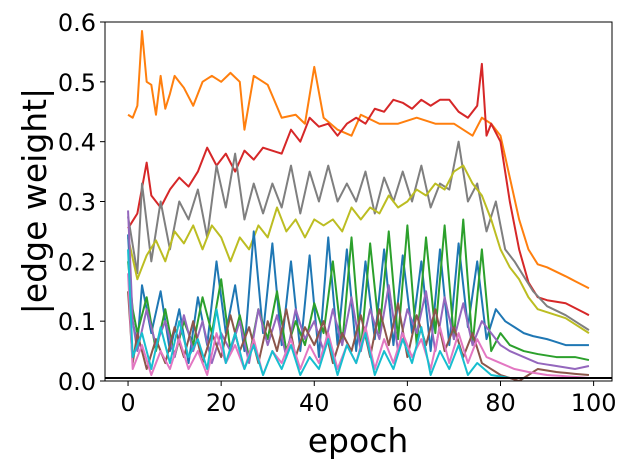 This screenshot has height=470, width=629. I want to click on x-tick-label: 0, so click(127, 403).